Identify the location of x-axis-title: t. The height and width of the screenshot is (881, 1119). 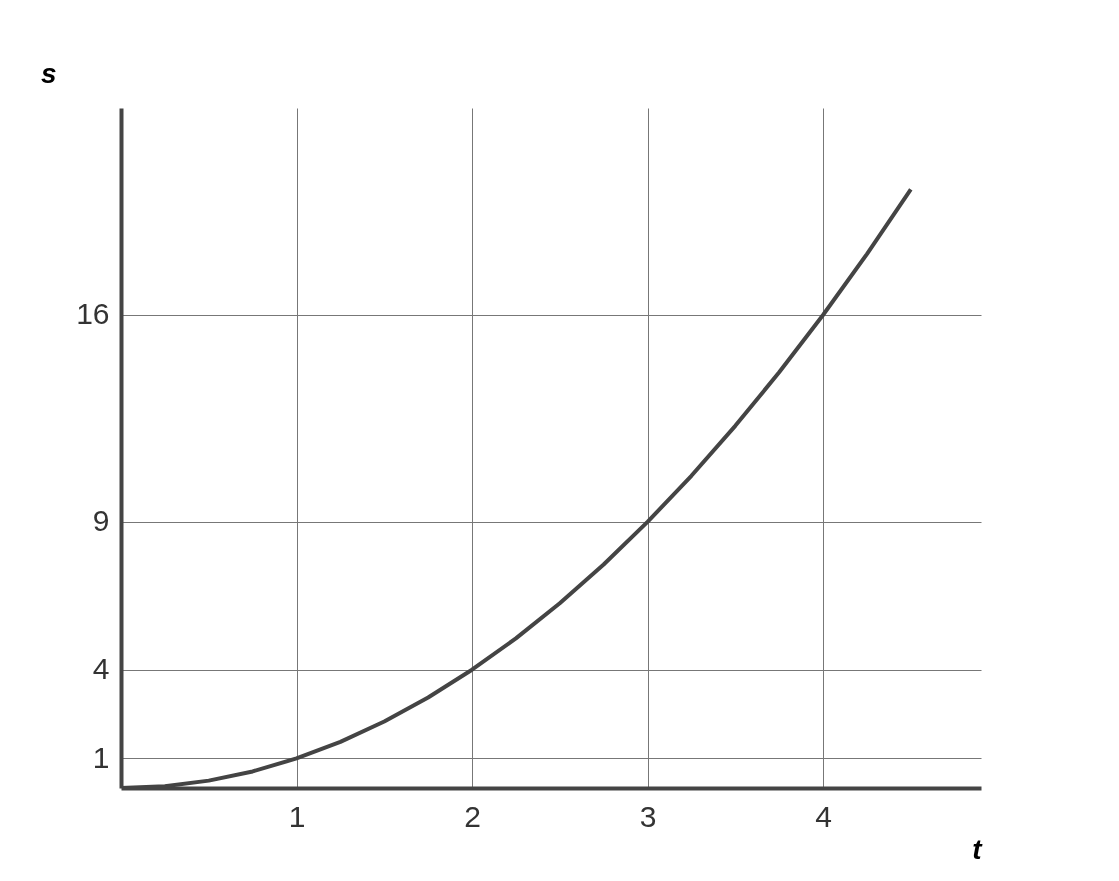
(978, 849).